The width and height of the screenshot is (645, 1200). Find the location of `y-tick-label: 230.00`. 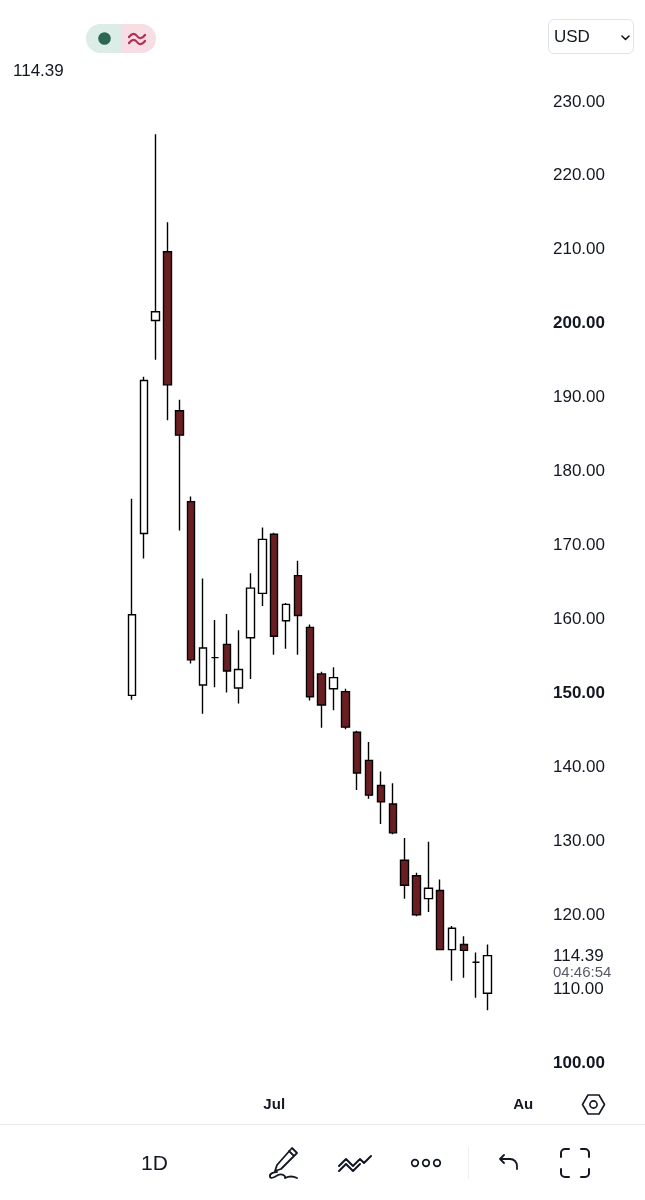

y-tick-label: 230.00 is located at coordinates (579, 101).